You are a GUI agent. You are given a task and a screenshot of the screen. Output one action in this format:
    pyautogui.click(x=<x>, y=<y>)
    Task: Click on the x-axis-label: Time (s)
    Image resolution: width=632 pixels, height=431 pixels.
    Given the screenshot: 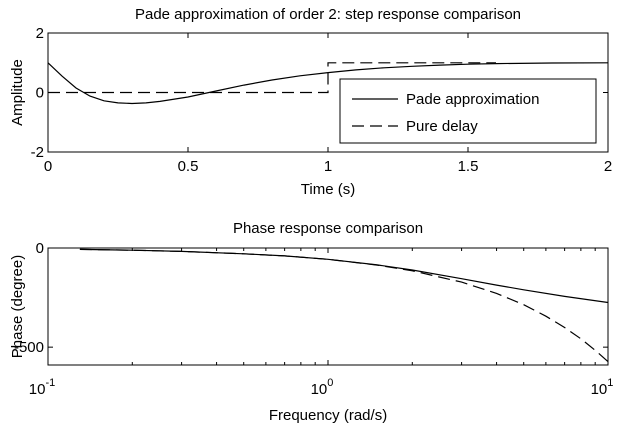 What is the action you would take?
    pyautogui.click(x=328, y=189)
    